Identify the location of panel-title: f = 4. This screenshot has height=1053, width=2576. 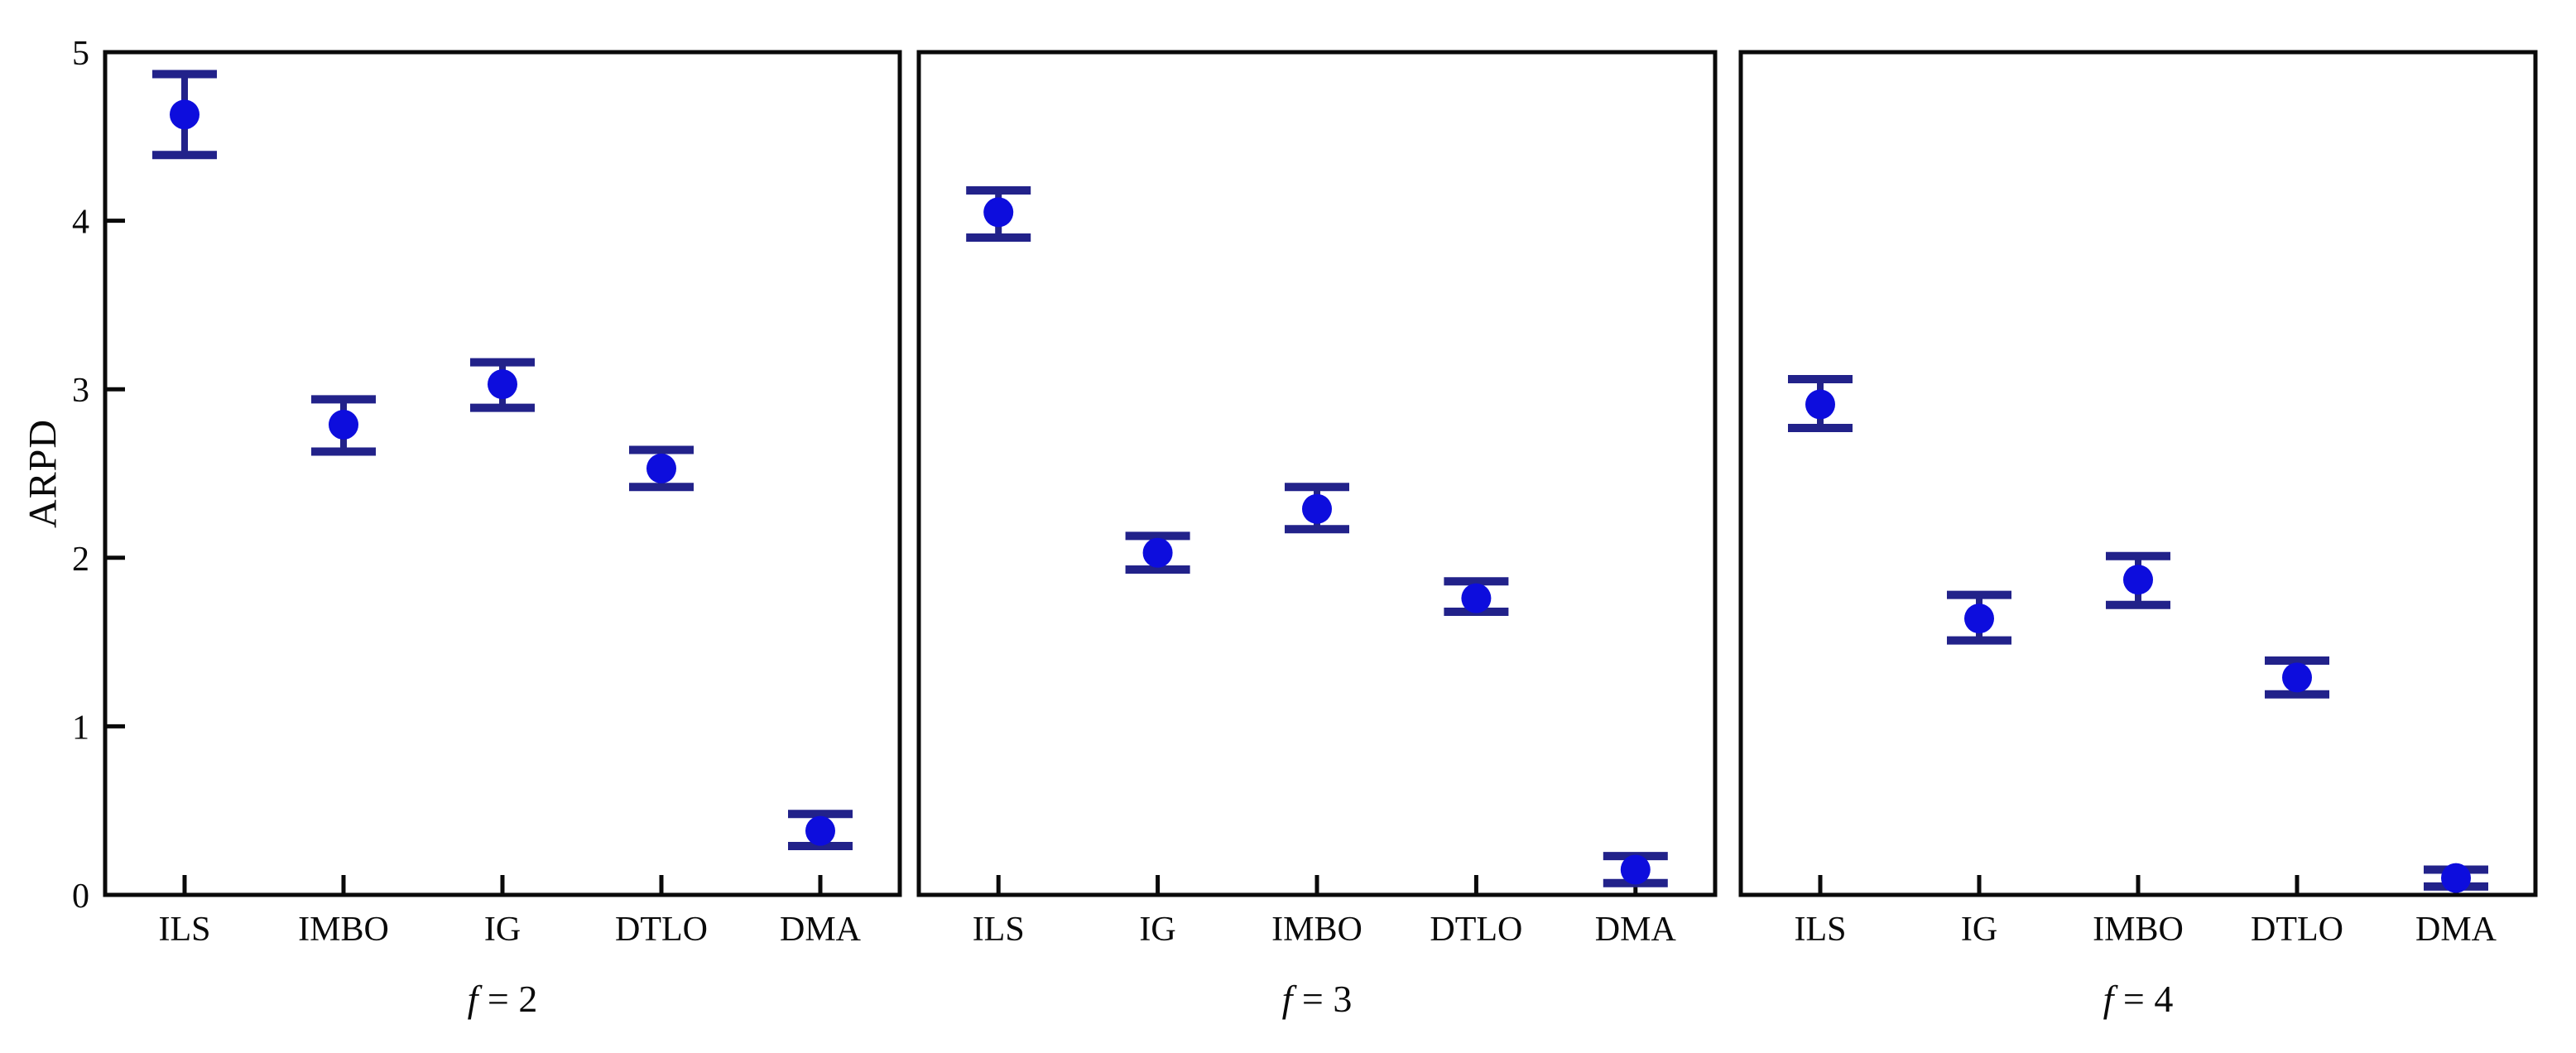
(2138, 999).